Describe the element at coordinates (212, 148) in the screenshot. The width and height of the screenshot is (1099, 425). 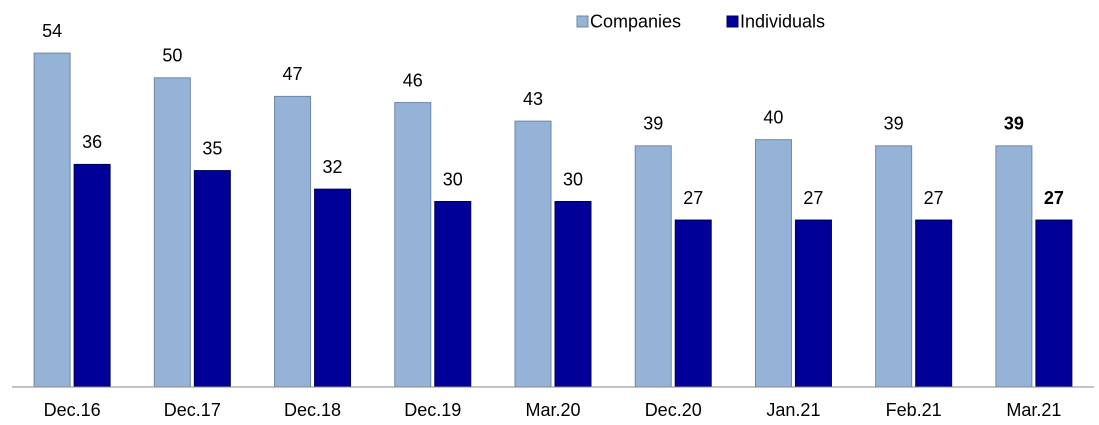
I see `value-label: 35` at that location.